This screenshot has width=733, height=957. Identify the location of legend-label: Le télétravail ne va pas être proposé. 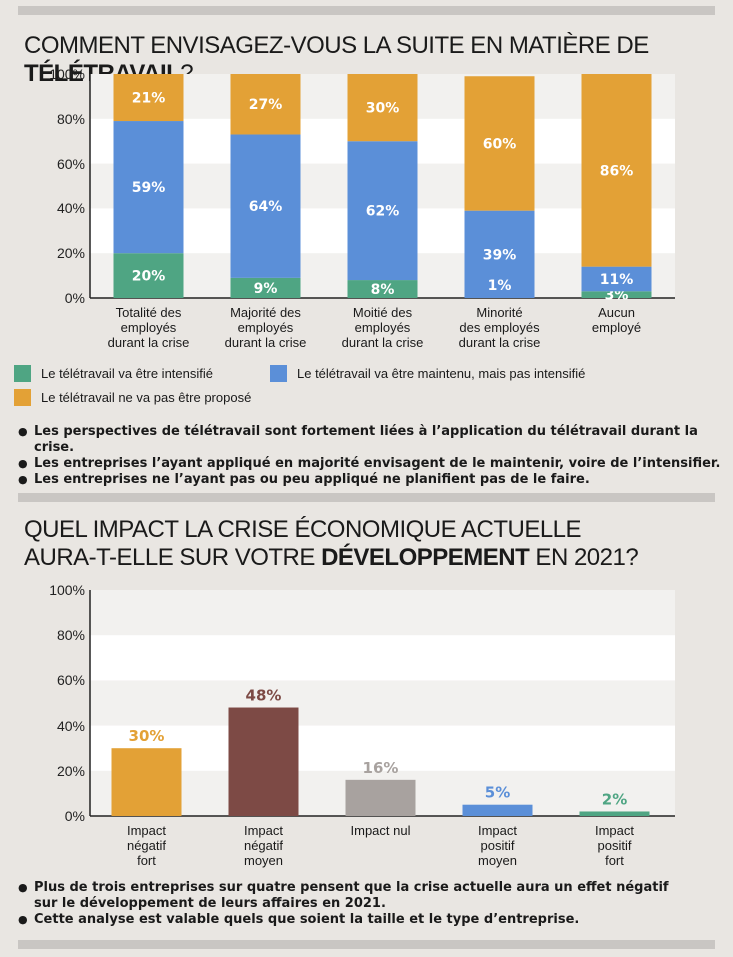
(146, 397).